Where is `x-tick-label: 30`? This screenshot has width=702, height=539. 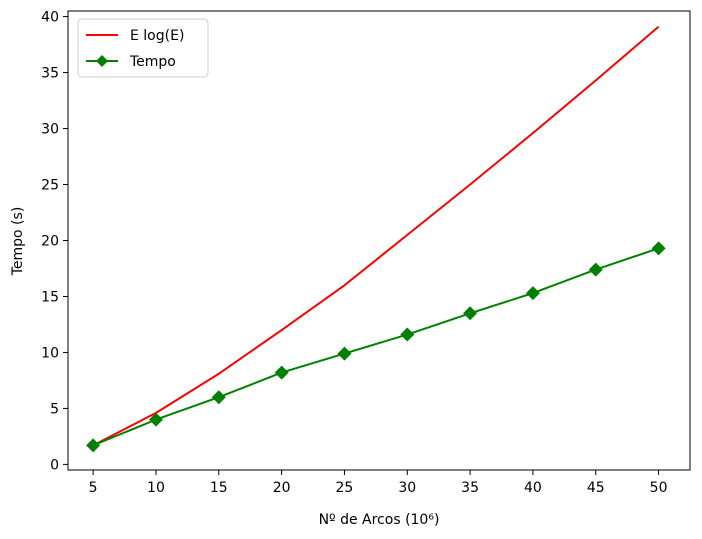
x-tick-label: 30 is located at coordinates (407, 488).